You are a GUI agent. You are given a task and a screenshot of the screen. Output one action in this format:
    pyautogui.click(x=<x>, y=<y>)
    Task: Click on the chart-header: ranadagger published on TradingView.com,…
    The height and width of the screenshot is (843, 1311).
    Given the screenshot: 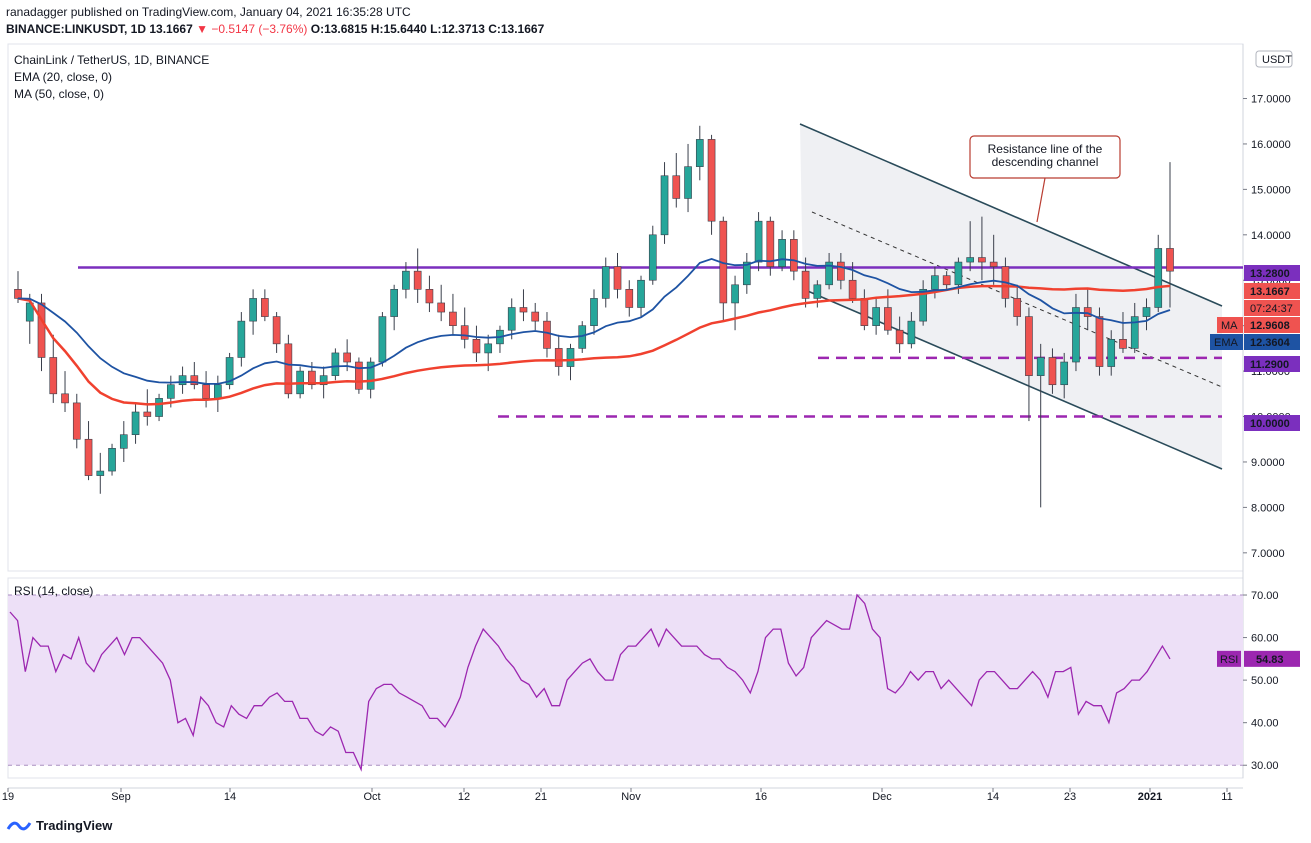 What is the action you would take?
    pyautogui.click(x=655, y=20)
    